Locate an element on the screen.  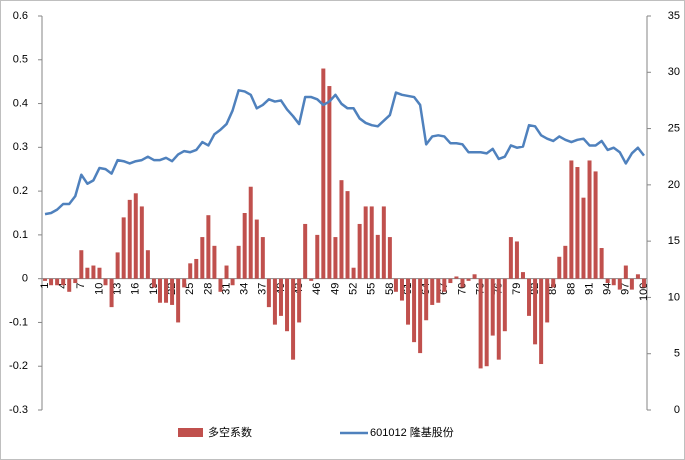
x-tick-label: 97 is located at coordinates (626, 289).